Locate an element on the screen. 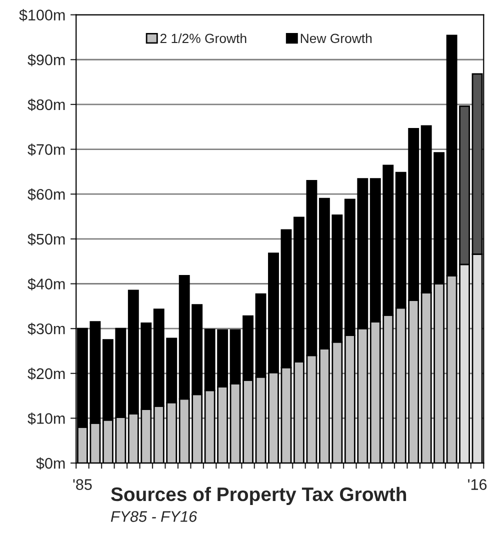  y-tick-label: $50m is located at coordinates (46, 239).